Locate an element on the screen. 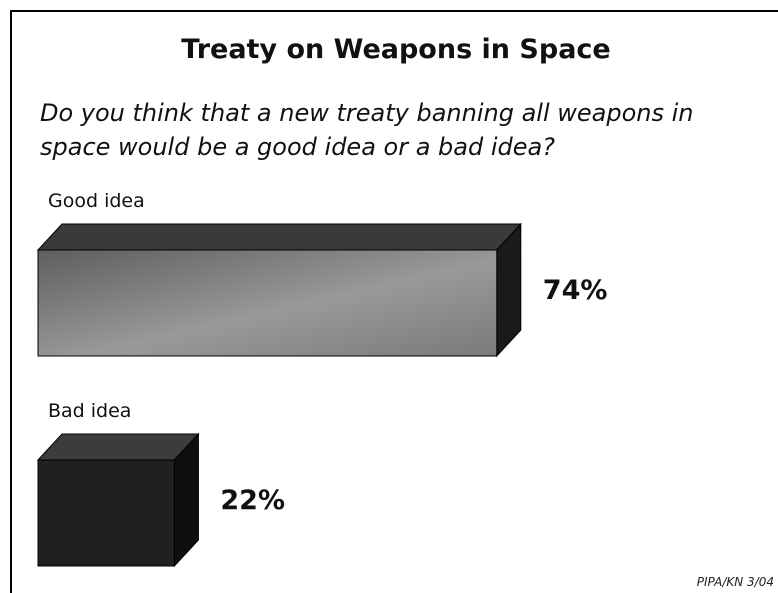  category-label: Good idea is located at coordinates (96, 201).